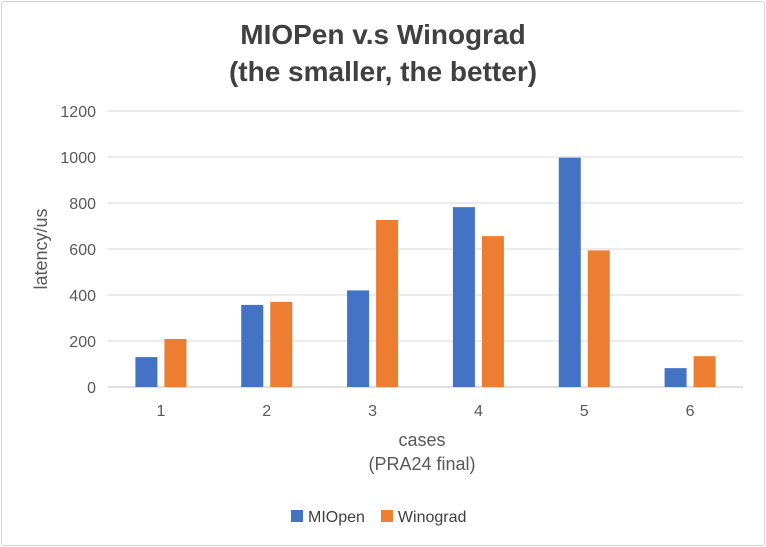  What do you see at coordinates (82, 250) in the screenshot?
I see `y-tick-label: 600` at bounding box center [82, 250].